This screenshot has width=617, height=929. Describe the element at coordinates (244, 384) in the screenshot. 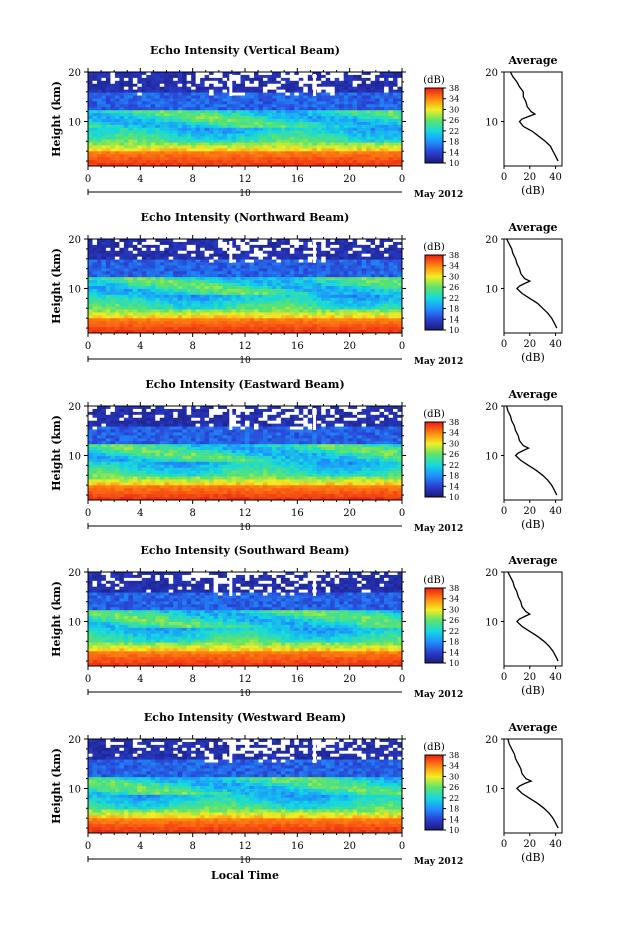

I see `panel-title: Echo Intensity (Eastward Beam)` at that location.